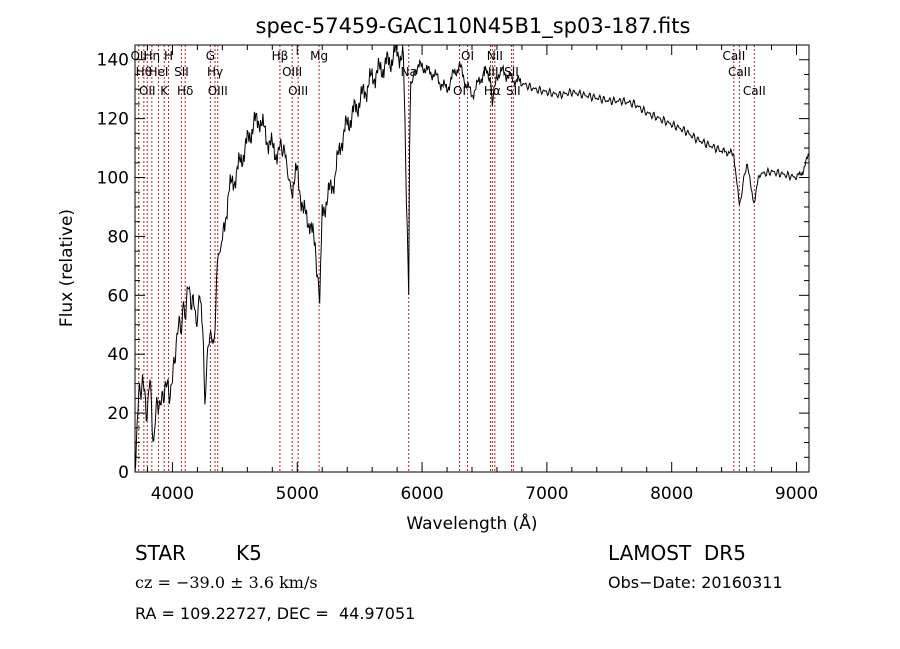  Describe the element at coordinates (409, 72) in the screenshot. I see `line-marker-label: Na` at that location.